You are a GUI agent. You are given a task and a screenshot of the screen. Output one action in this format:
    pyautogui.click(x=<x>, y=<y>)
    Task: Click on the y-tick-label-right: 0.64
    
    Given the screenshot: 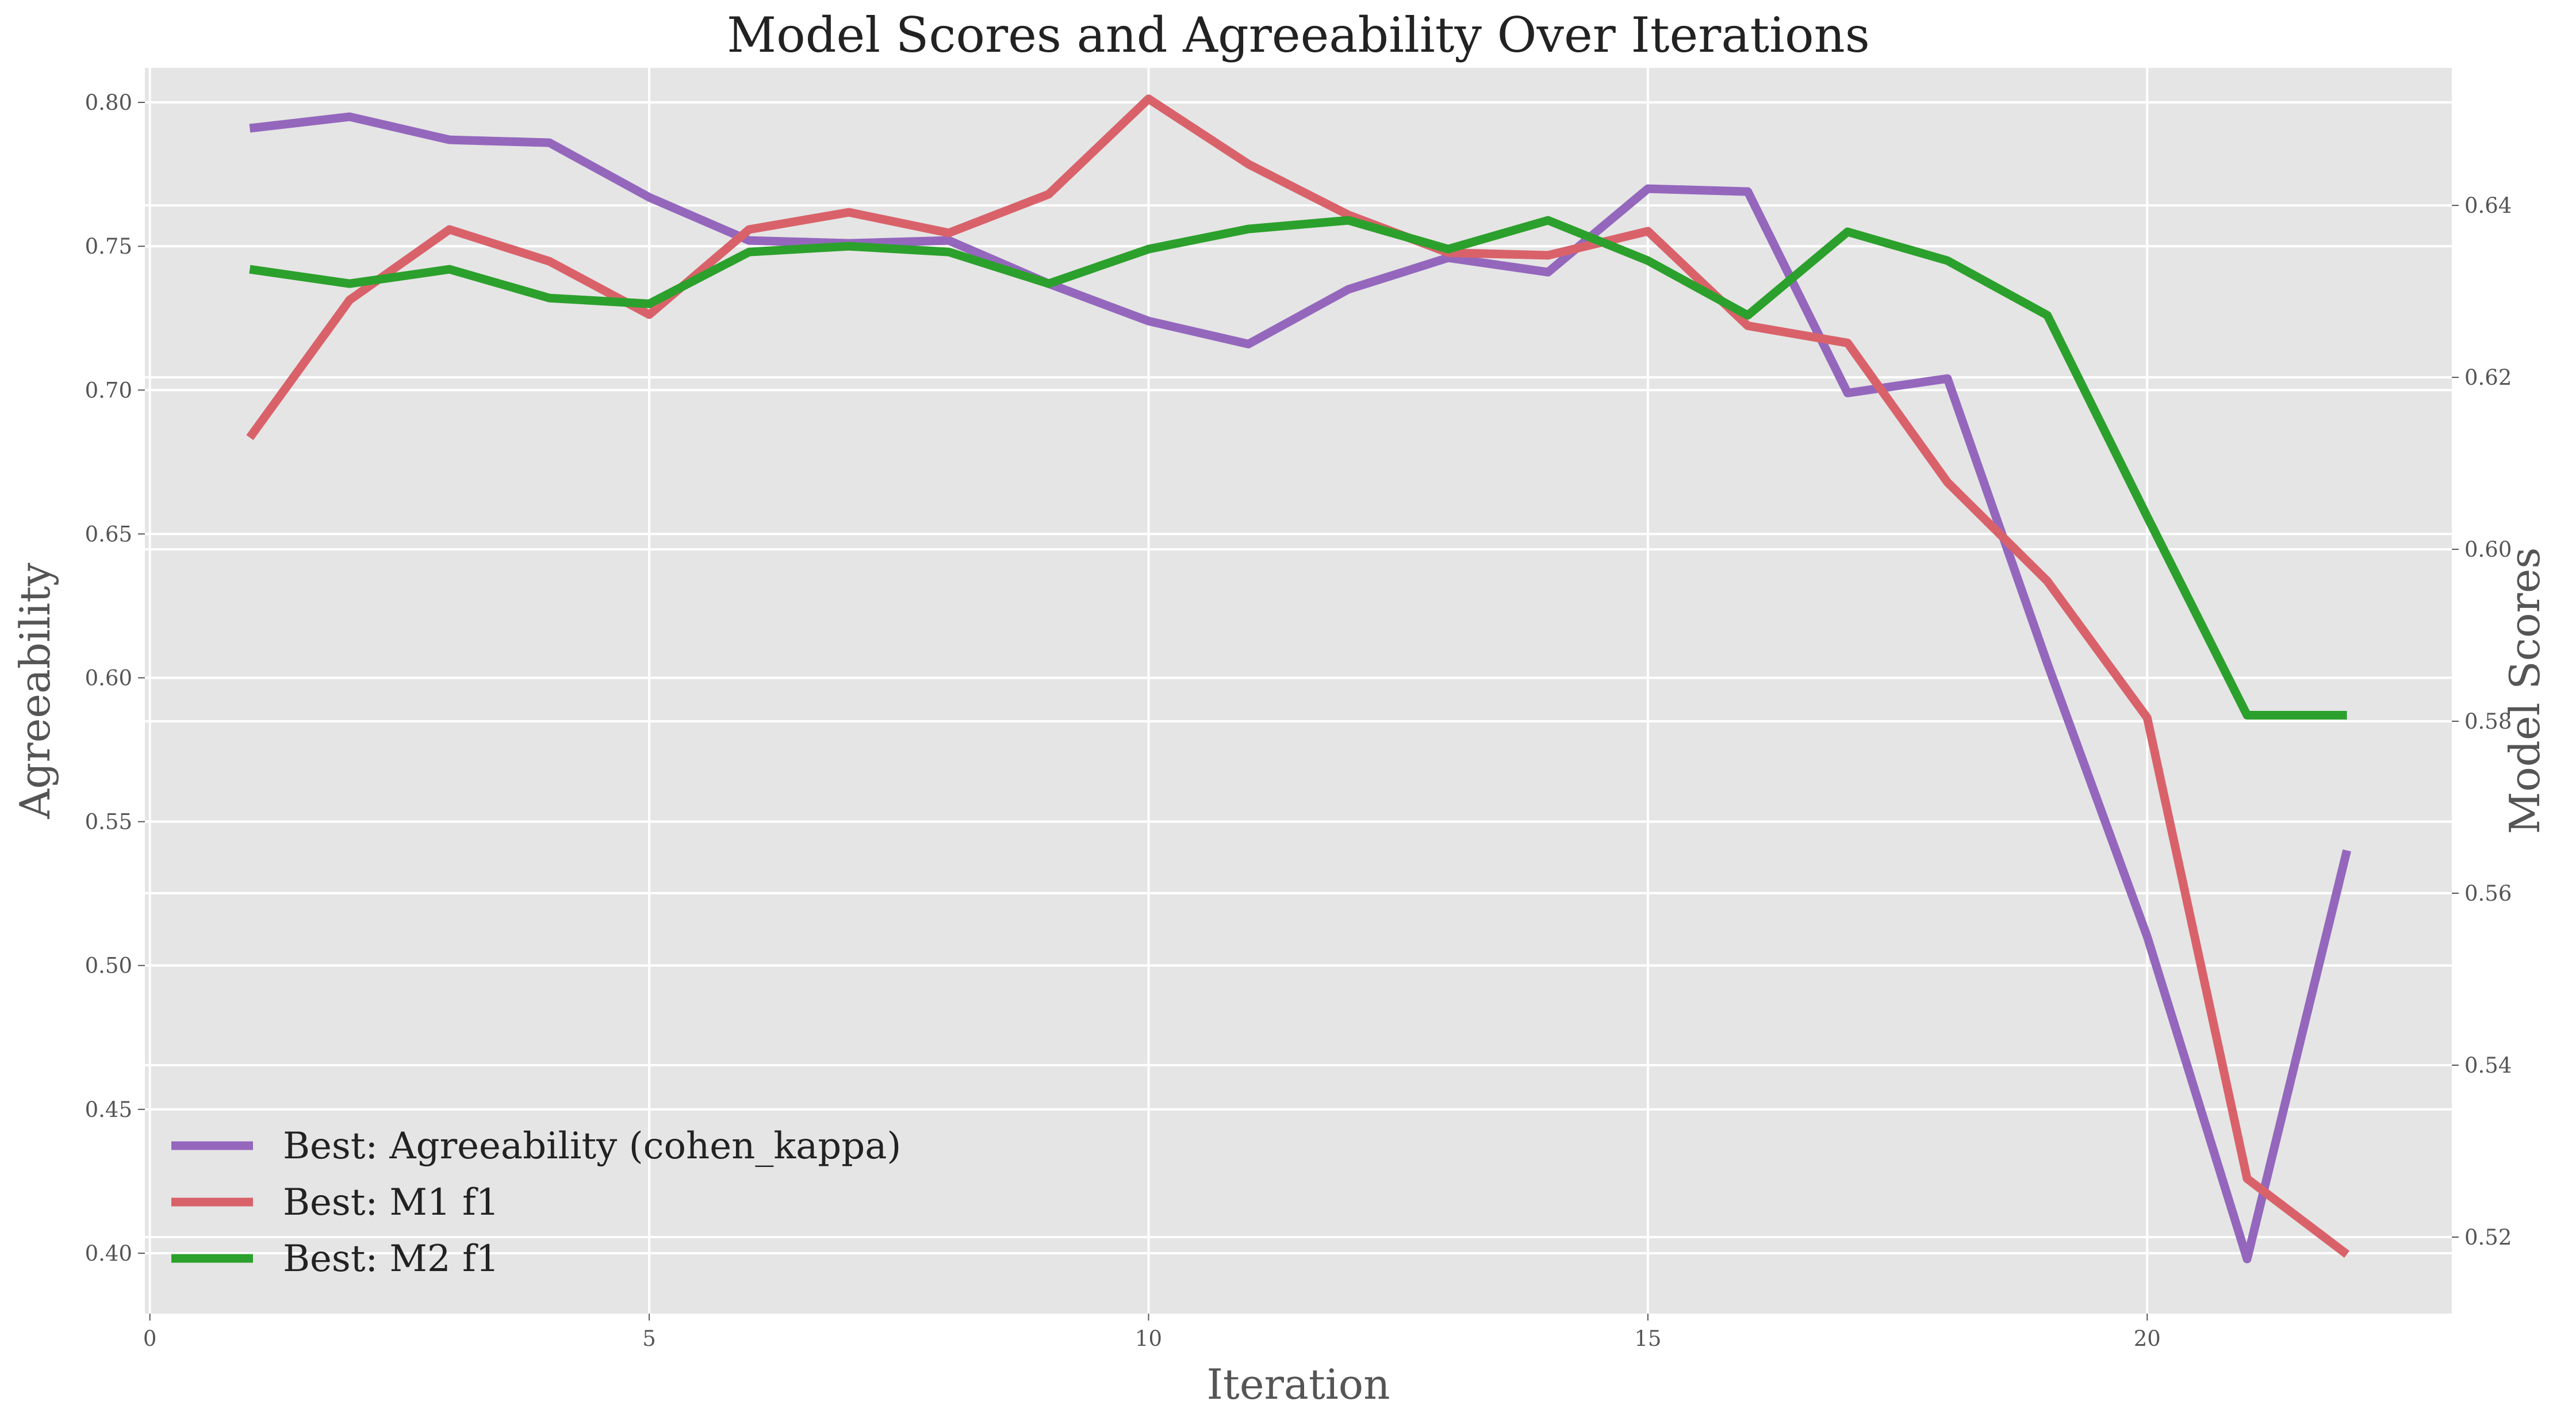 What is the action you would take?
    pyautogui.click(x=2488, y=206)
    